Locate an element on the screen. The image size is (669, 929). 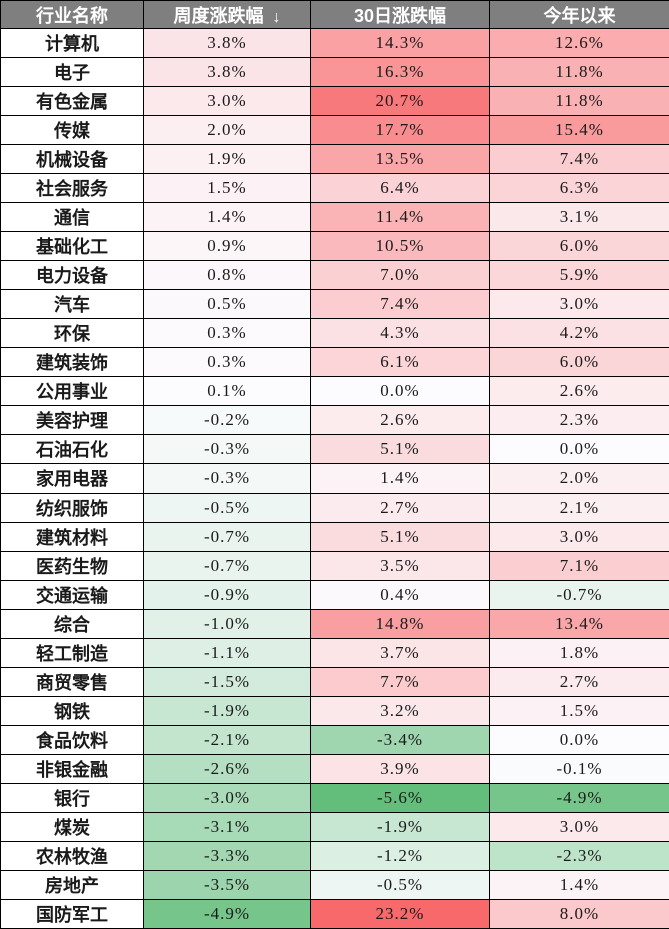
table-row: 非银金融 -2.6% 3.9% -0.1% is located at coordinates (334, 768).